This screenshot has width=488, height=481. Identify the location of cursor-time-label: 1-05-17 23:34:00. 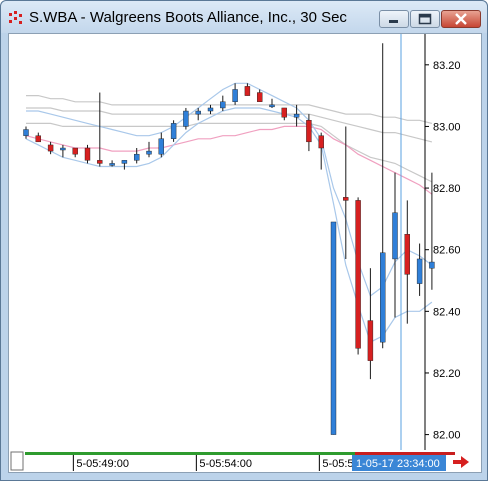
(398, 464).